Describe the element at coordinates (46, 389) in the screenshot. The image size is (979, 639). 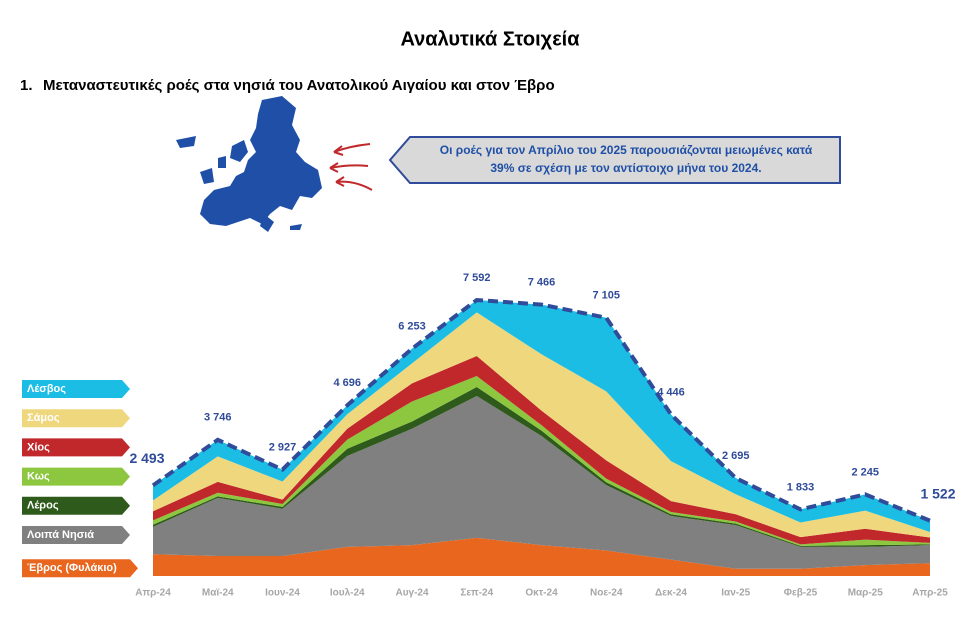
I see `legend-label: Λέσβος` at that location.